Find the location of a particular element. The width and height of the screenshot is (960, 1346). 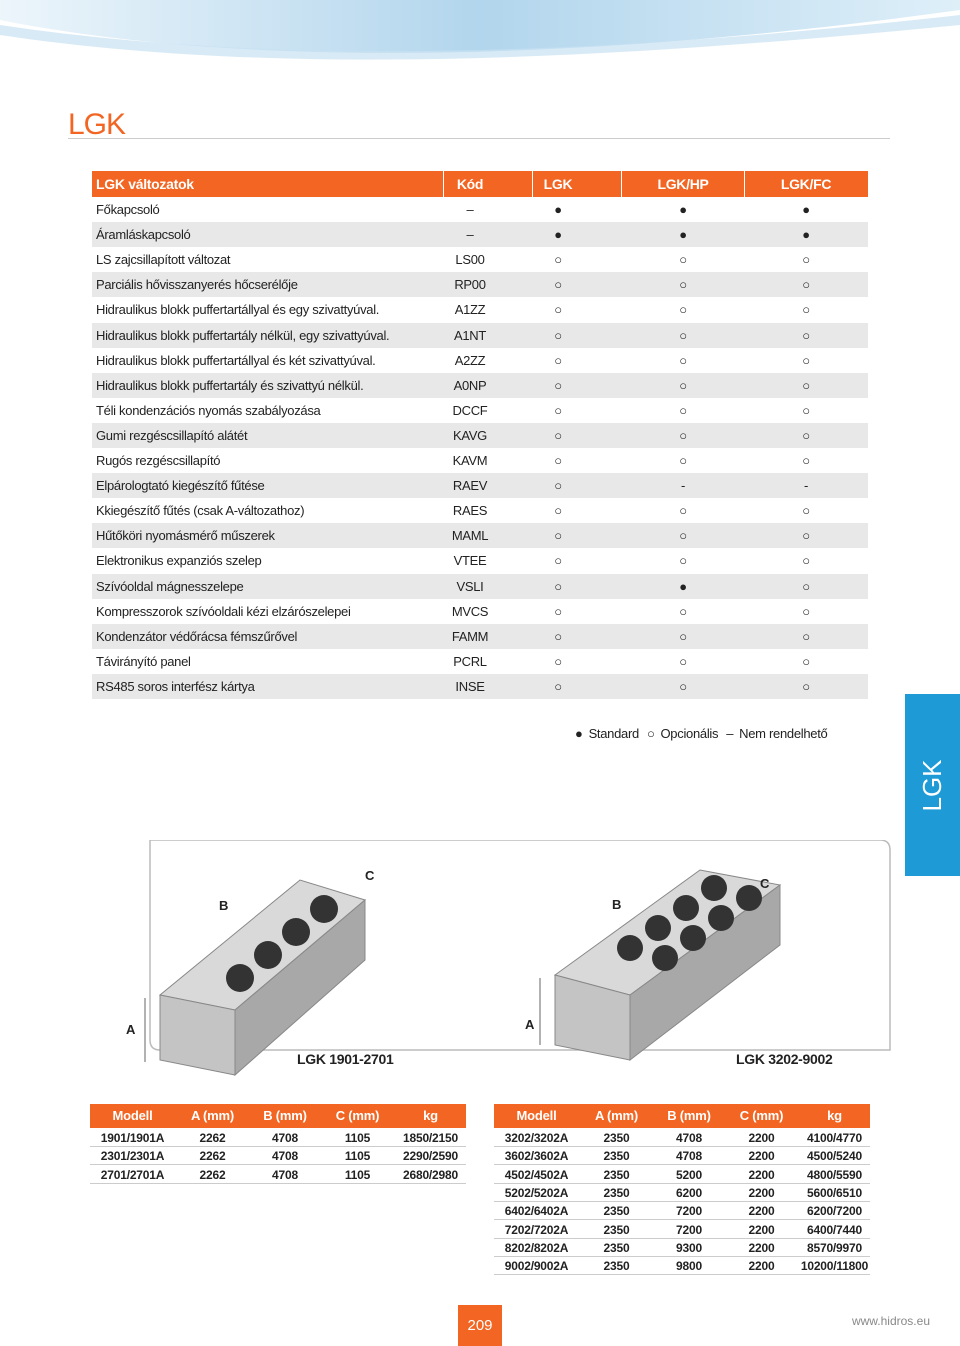

table-cell: 2701/2701A is located at coordinates (132, 1174).